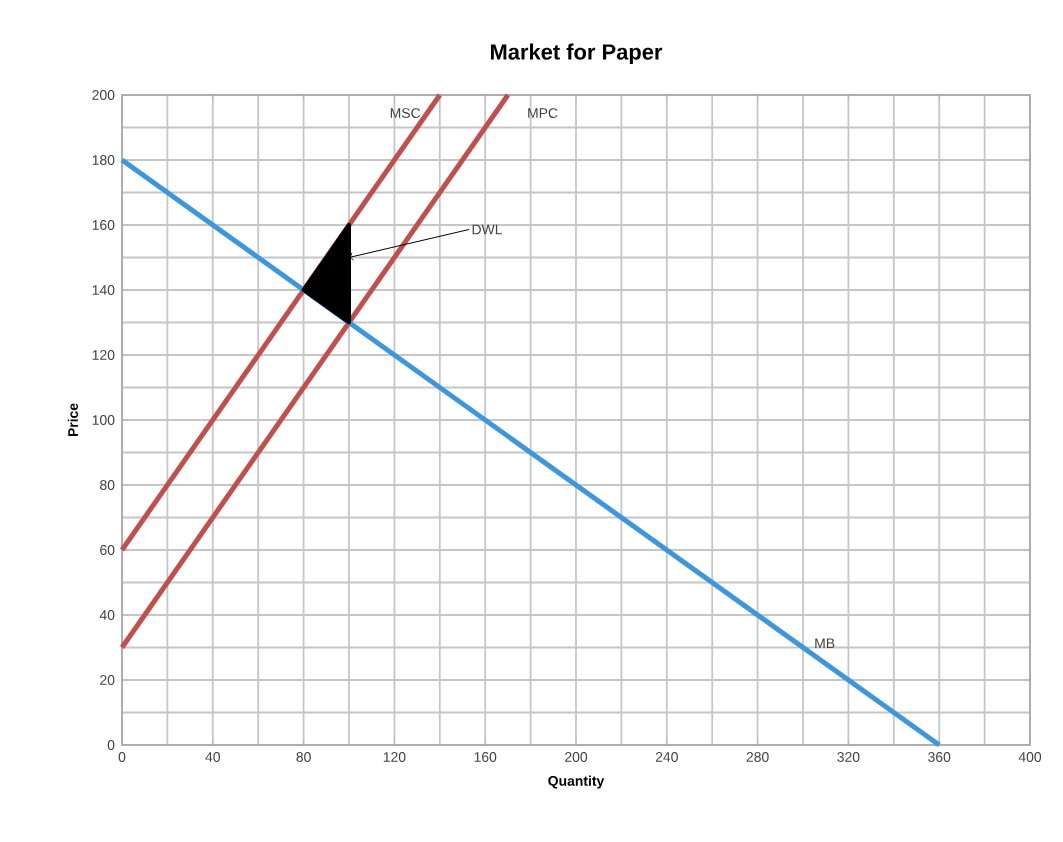  What do you see at coordinates (103, 355) in the screenshot?
I see `y-tick-label: 120` at bounding box center [103, 355].